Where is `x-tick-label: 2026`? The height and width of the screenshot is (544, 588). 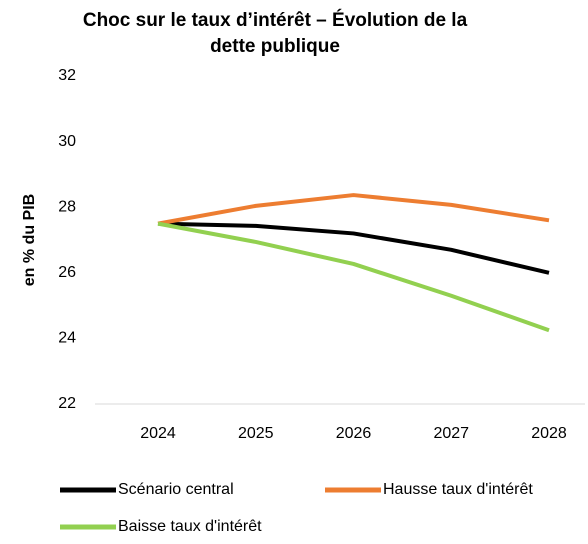
x-tick-label: 2026 is located at coordinates (354, 433).